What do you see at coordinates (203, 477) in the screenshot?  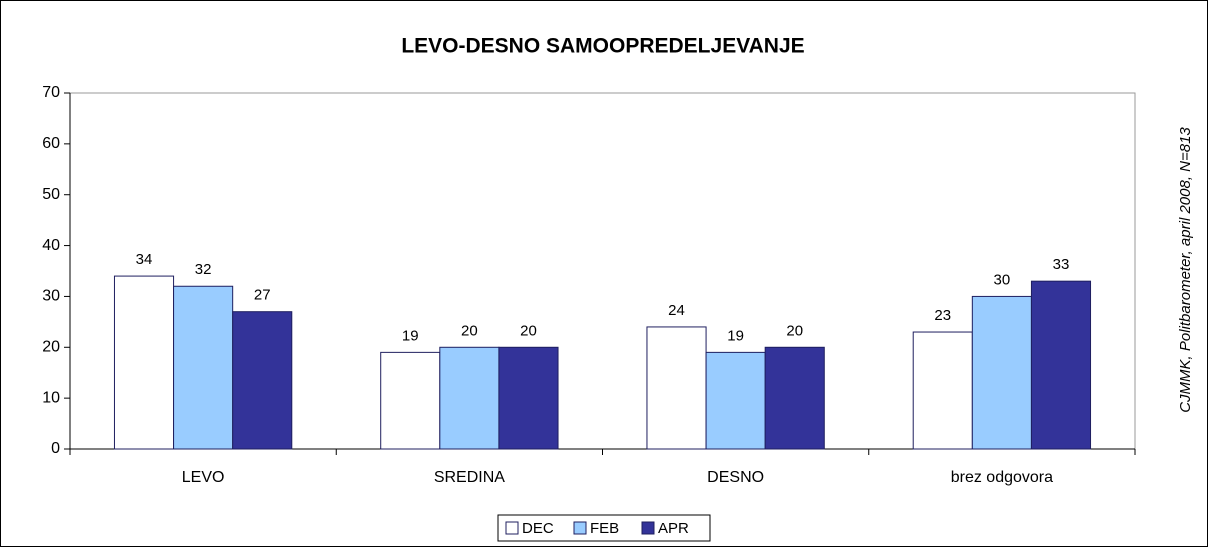 I see `x-tick-label: LEVO` at bounding box center [203, 477].